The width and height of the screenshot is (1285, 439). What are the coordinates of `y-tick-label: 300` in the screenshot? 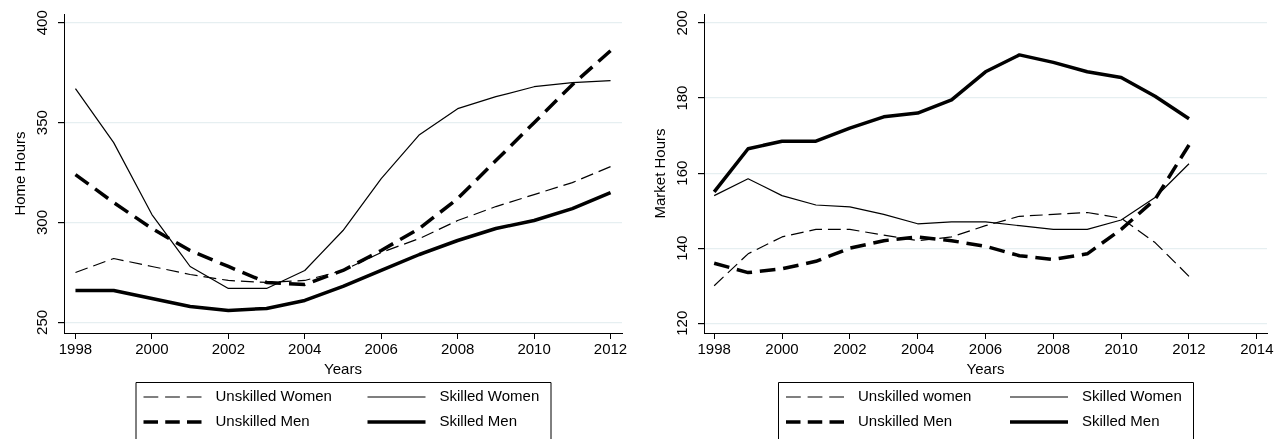 It's located at (41, 223).